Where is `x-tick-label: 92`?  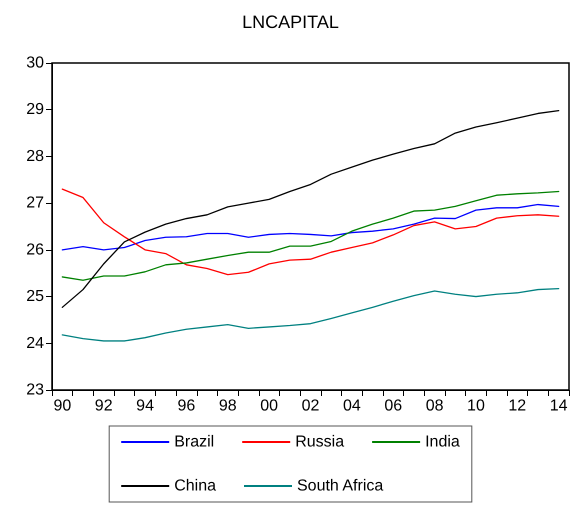
x-tick-label: 92 is located at coordinates (103, 406).